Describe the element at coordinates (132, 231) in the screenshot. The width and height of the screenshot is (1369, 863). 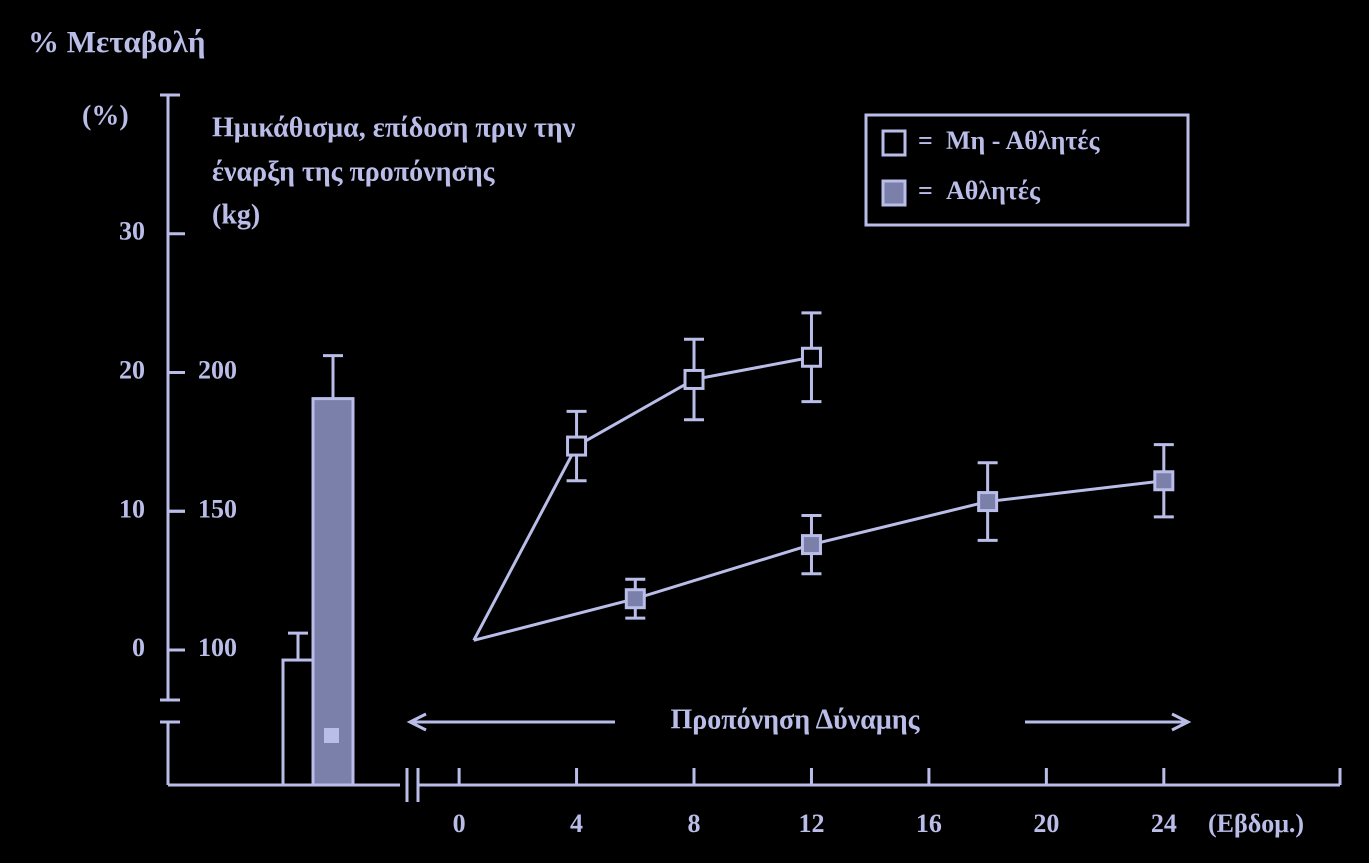
I see `y-tick-label: 30` at that location.